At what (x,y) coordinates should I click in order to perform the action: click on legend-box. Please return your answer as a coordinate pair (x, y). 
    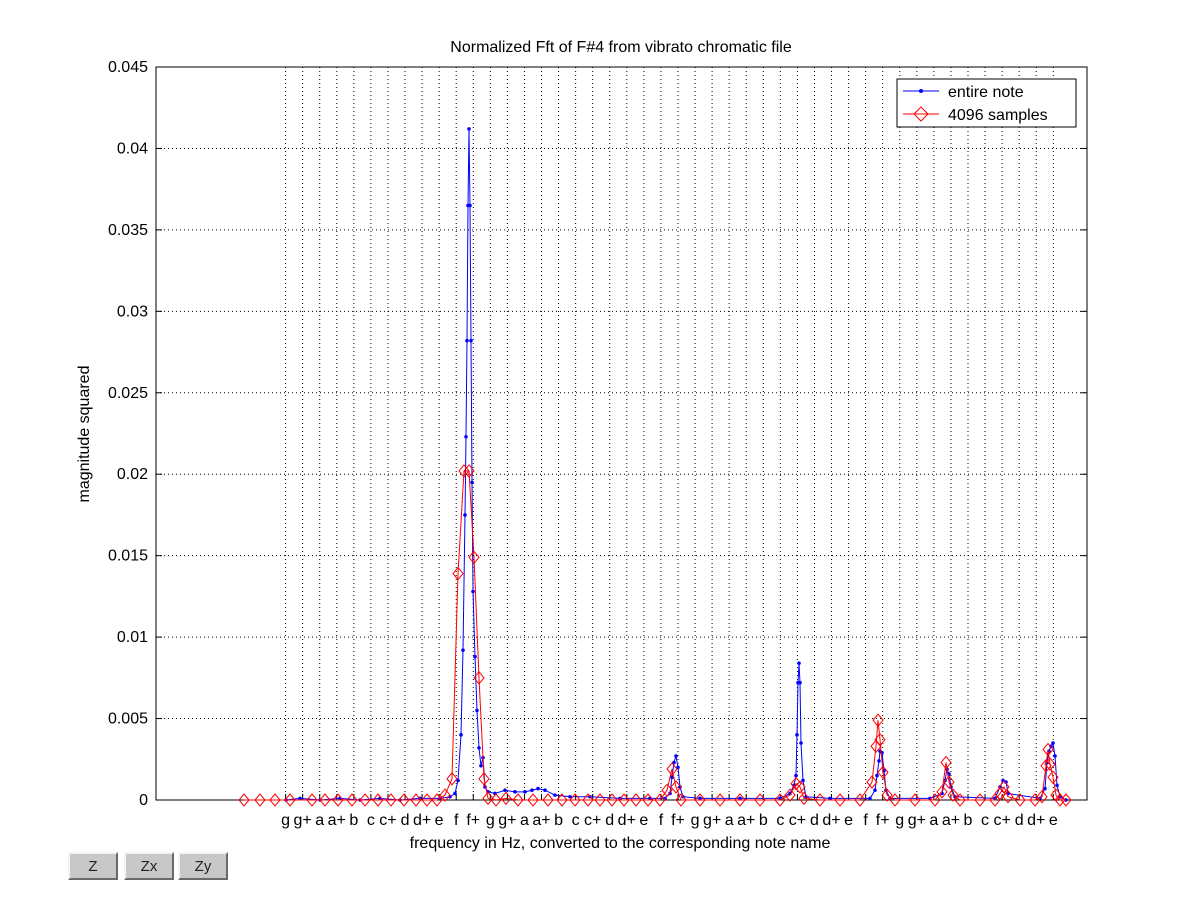
    Looking at the image, I should click on (986, 103).